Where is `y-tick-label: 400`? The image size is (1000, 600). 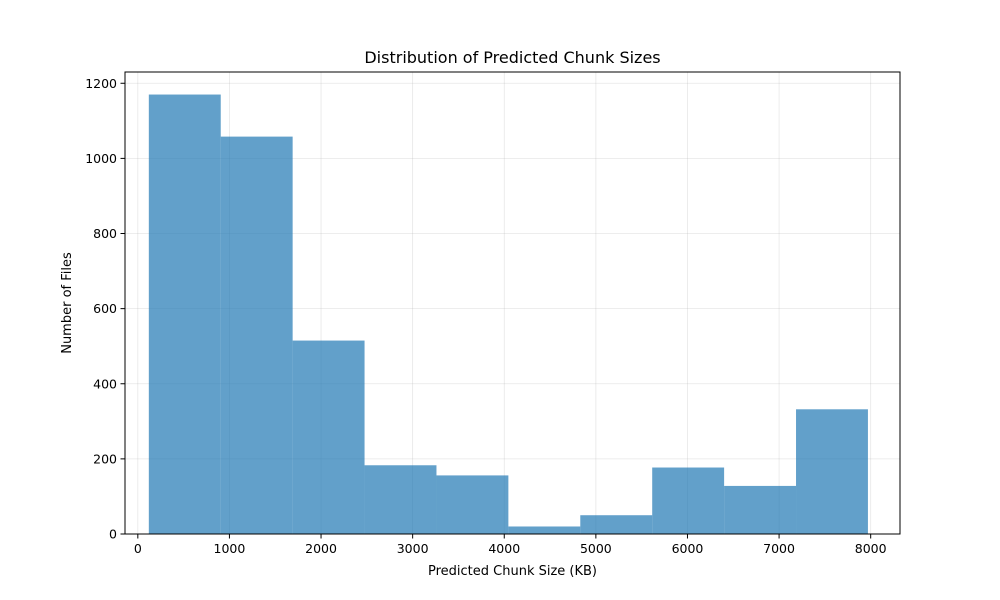 y-tick-label: 400 is located at coordinates (105, 383).